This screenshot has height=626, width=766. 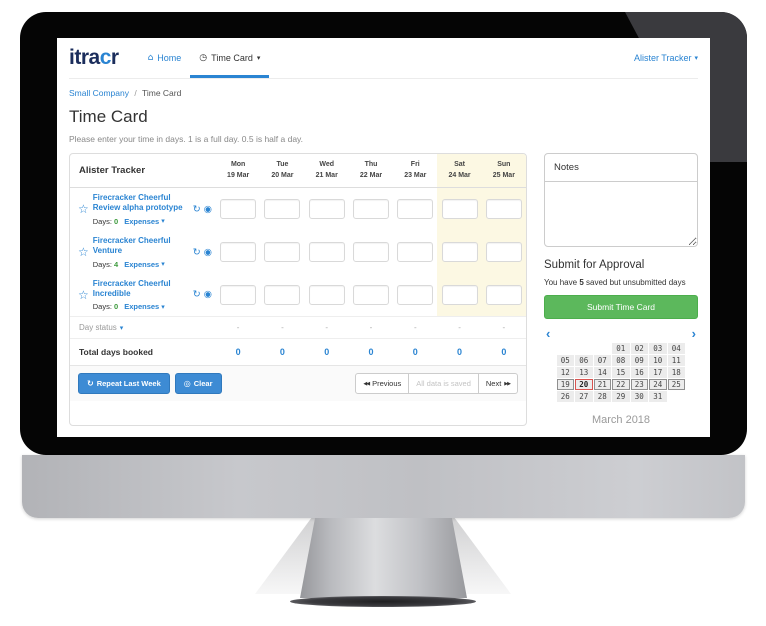 What do you see at coordinates (415, 170) in the screenshot?
I see `day-column-header: Fri 23 Mar` at bounding box center [415, 170].